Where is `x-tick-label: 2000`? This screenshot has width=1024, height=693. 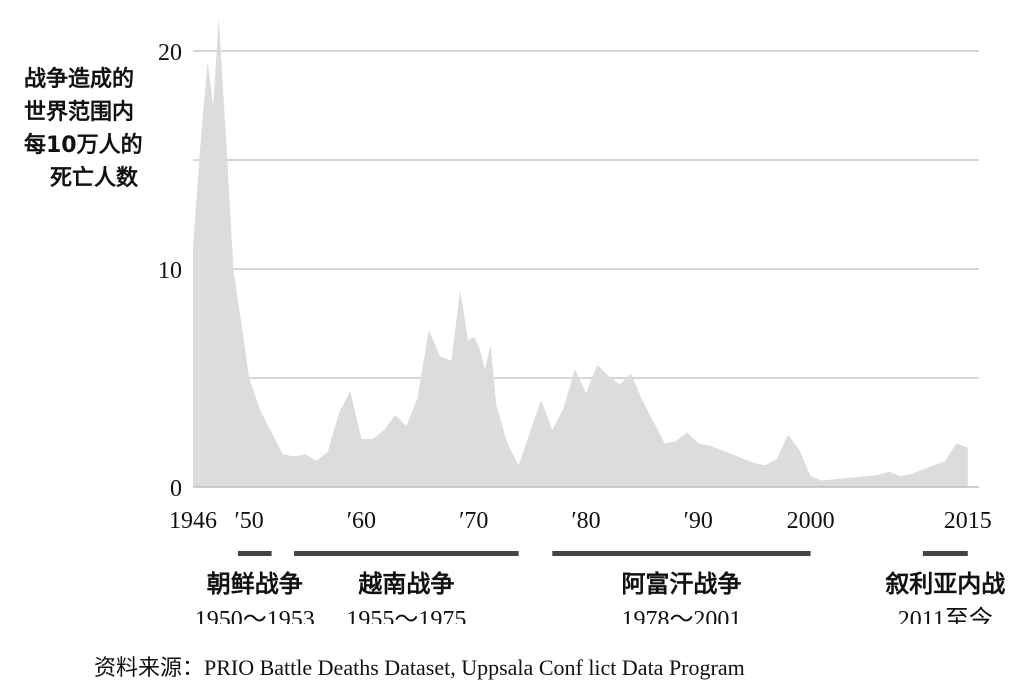
x-tick-label: 2000 is located at coordinates (811, 521).